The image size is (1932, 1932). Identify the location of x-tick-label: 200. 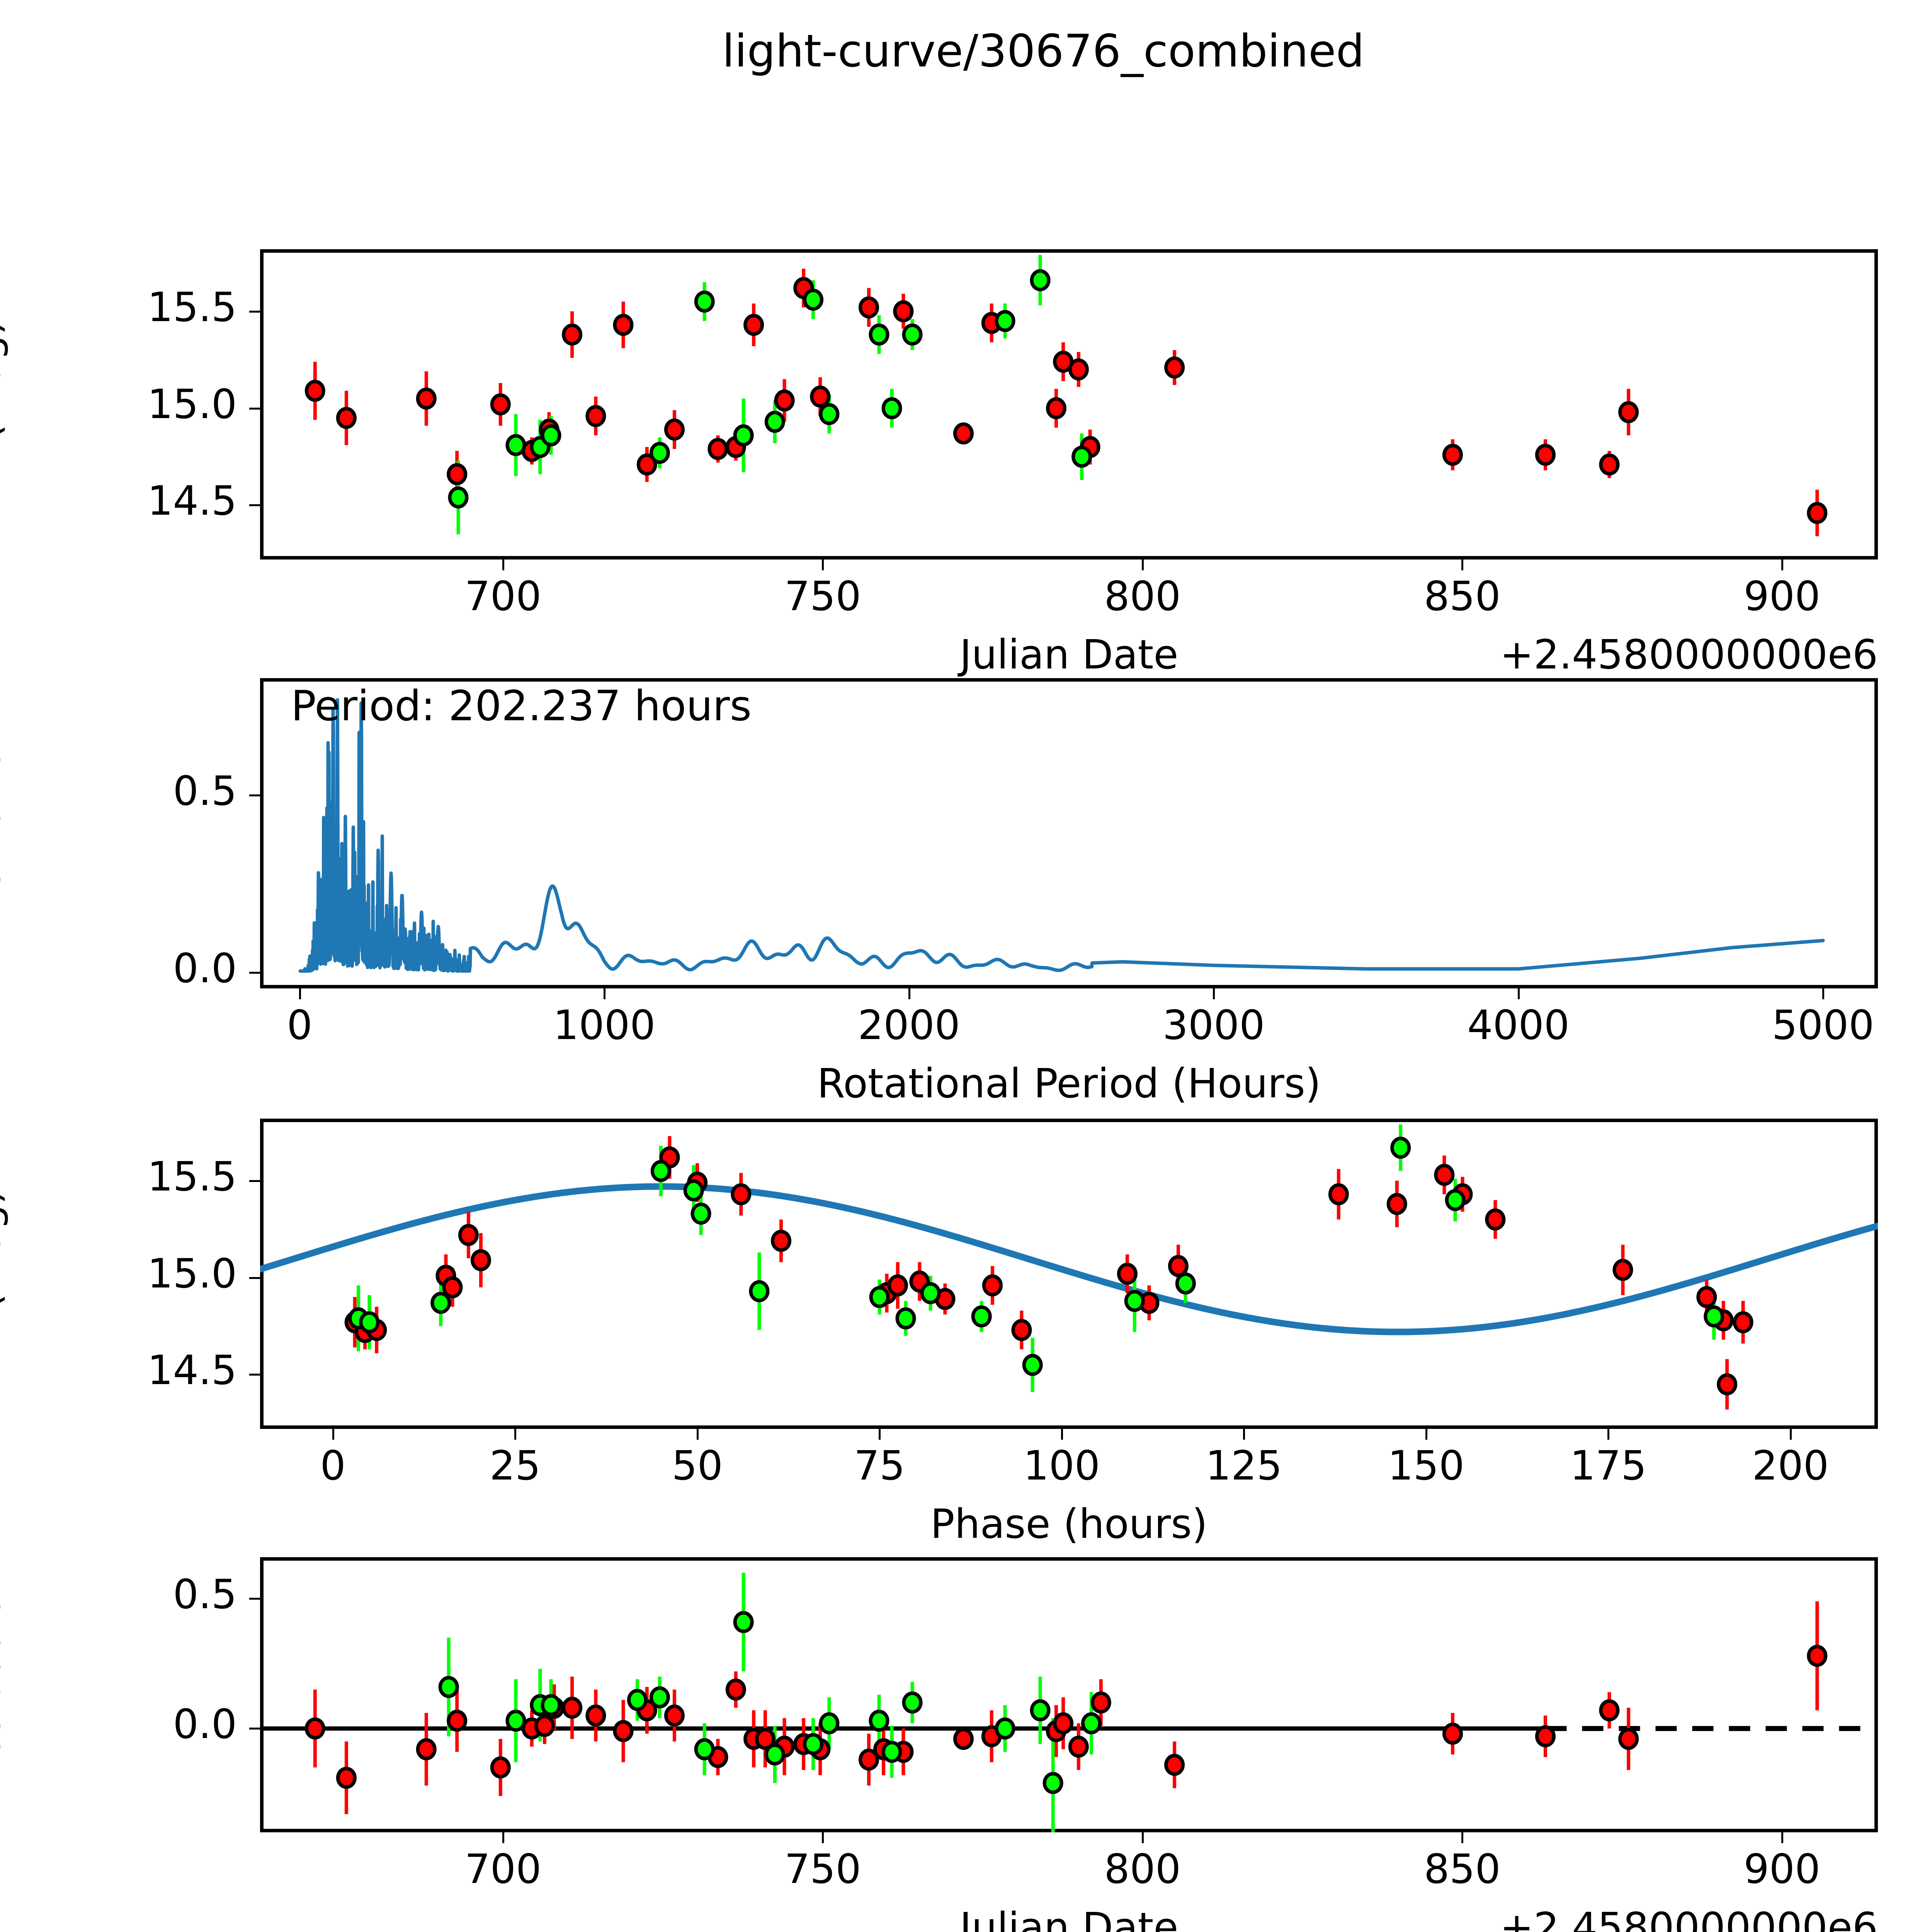
(1790, 1466).